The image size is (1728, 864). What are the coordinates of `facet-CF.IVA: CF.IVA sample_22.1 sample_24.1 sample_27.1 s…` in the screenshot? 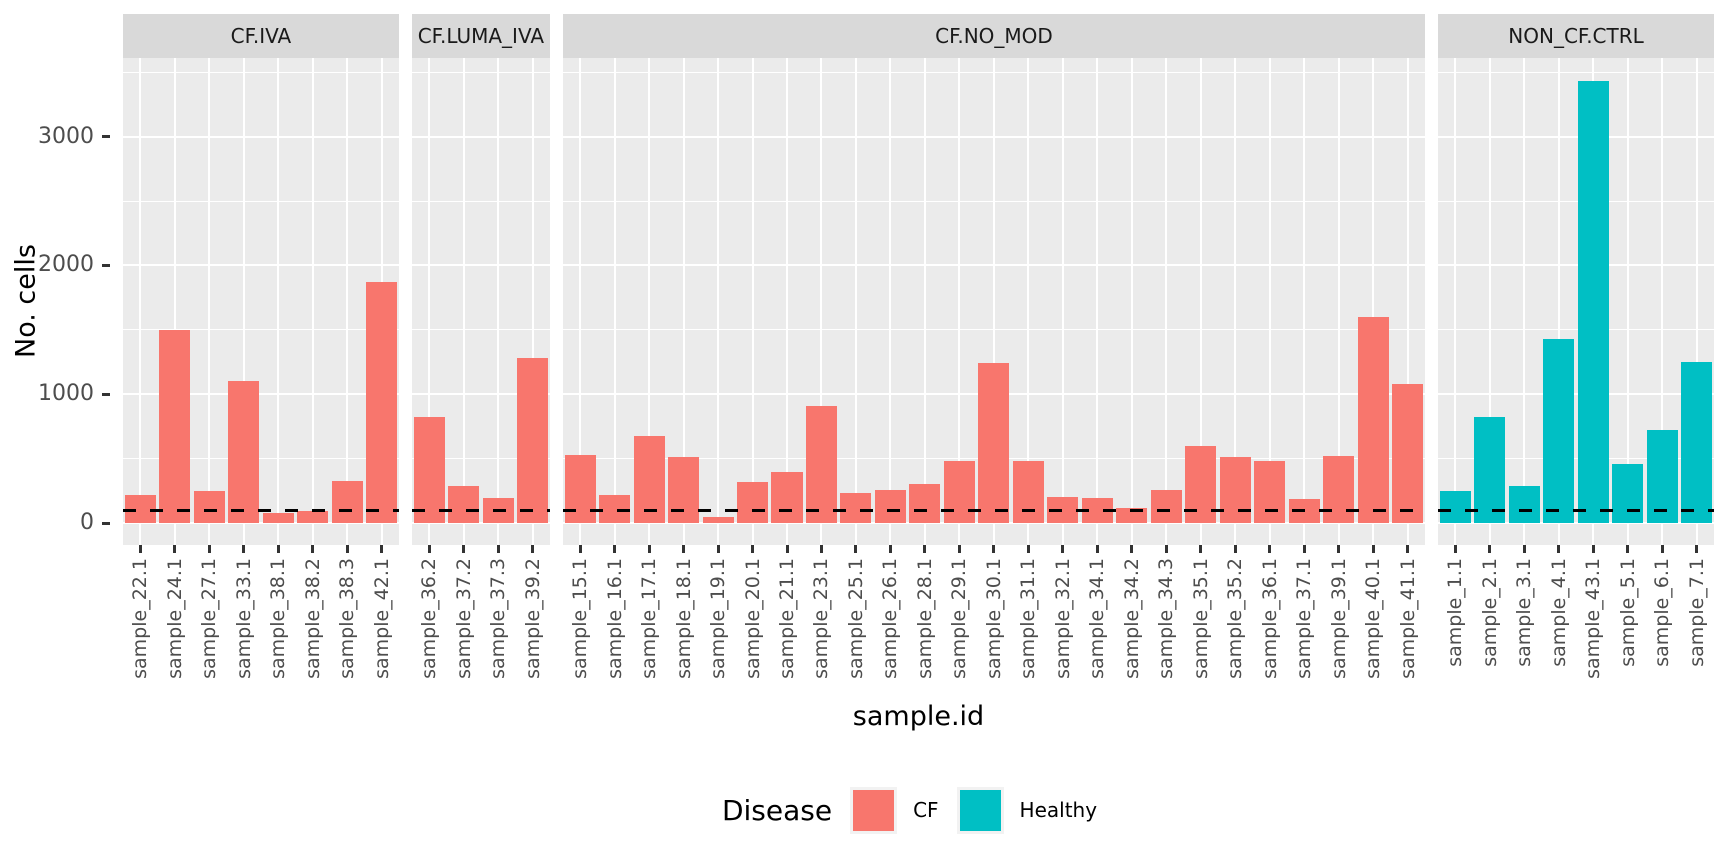 It's located at (261, 359).